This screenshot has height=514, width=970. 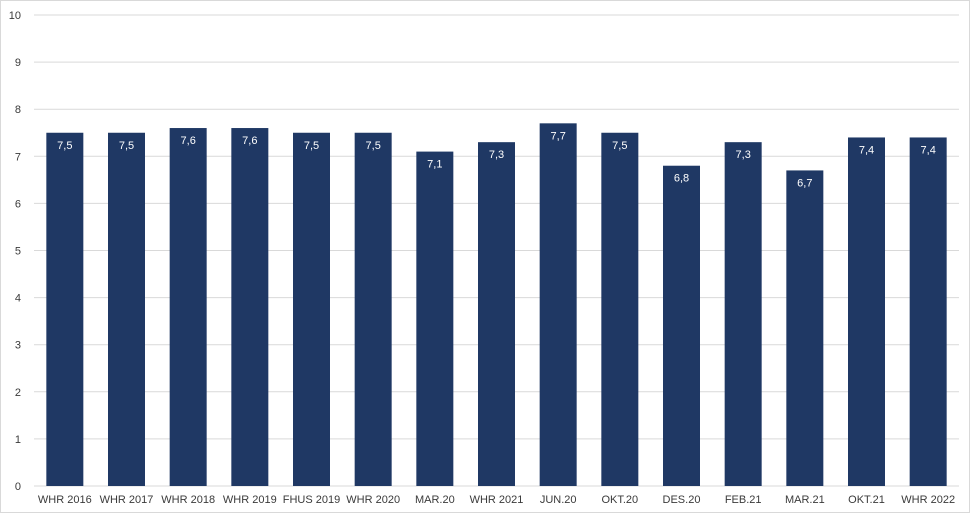 What do you see at coordinates (18, 299) in the screenshot?
I see `y-tick-label: 4` at bounding box center [18, 299].